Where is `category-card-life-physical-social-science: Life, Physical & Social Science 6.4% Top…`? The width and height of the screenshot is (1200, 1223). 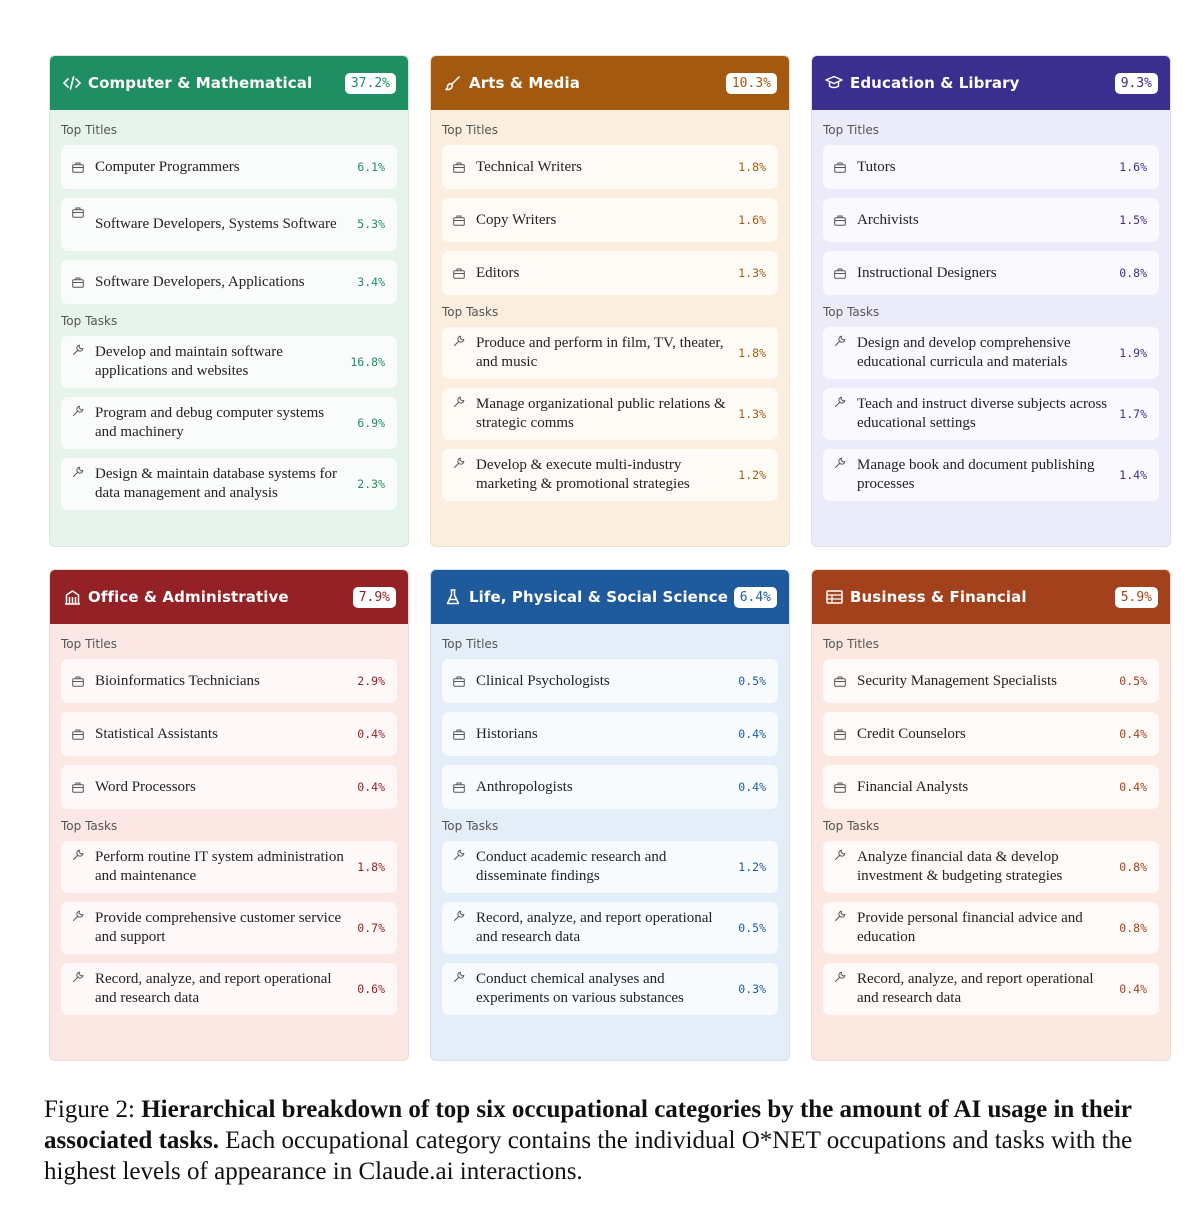 category-card-life-physical-social-science: Life, Physical & Social Science 6.4% Top… is located at coordinates (610, 815).